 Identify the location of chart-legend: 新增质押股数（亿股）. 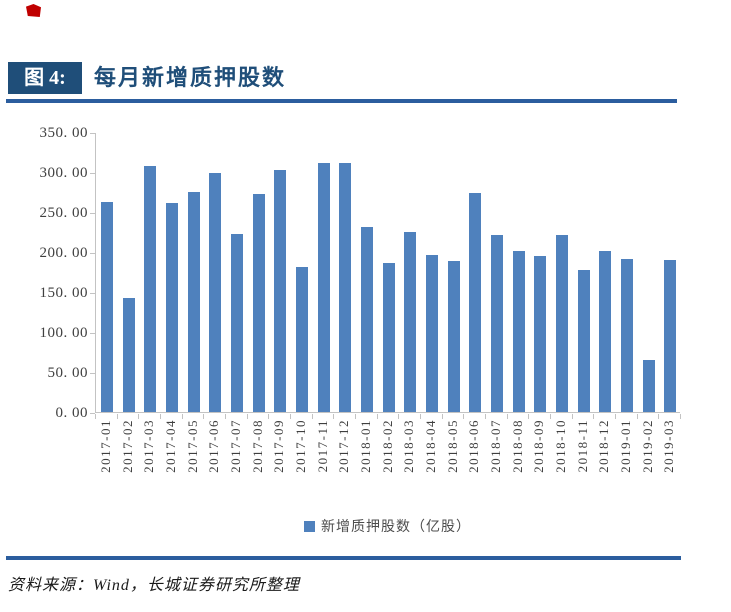
(387, 525).